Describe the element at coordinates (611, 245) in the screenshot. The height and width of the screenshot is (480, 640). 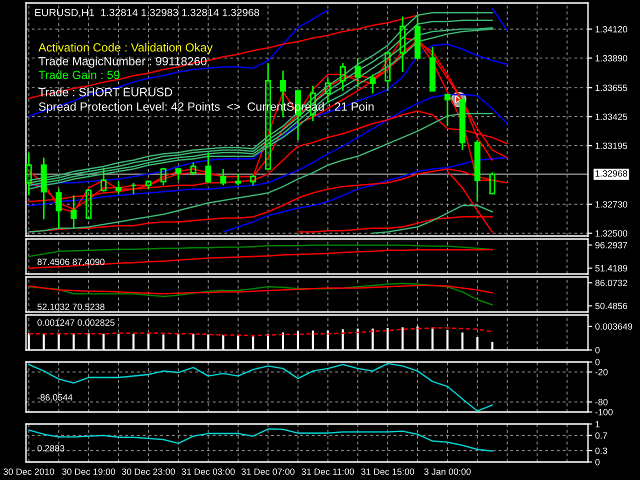
I see `y-tick-label: 96.2937` at that location.